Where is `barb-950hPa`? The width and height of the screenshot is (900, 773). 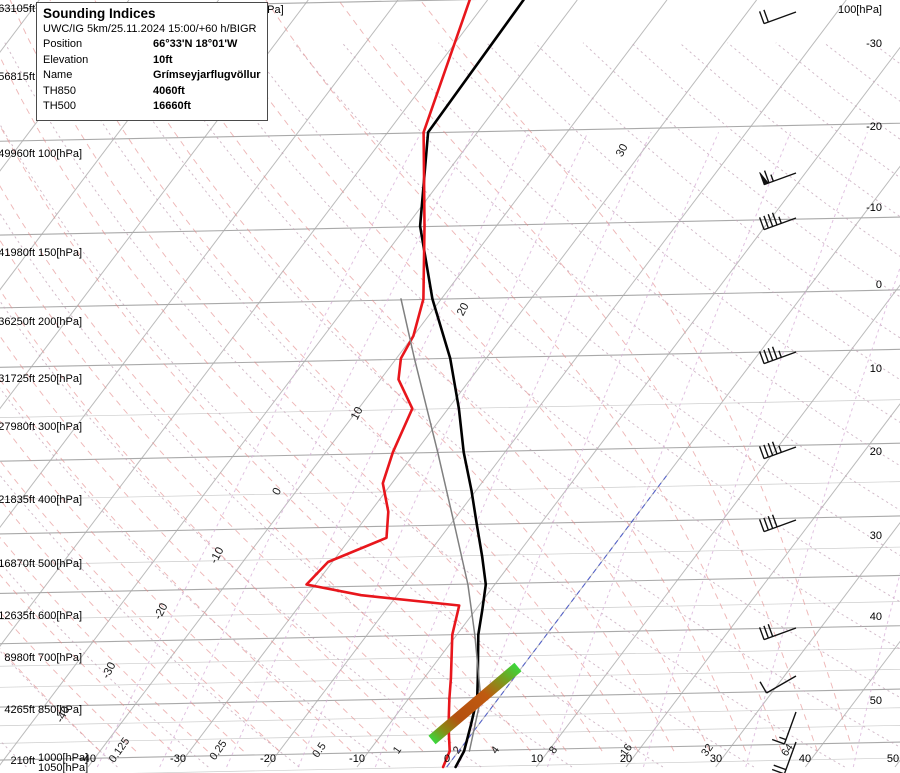 barb-950hPa is located at coordinates (784, 757).